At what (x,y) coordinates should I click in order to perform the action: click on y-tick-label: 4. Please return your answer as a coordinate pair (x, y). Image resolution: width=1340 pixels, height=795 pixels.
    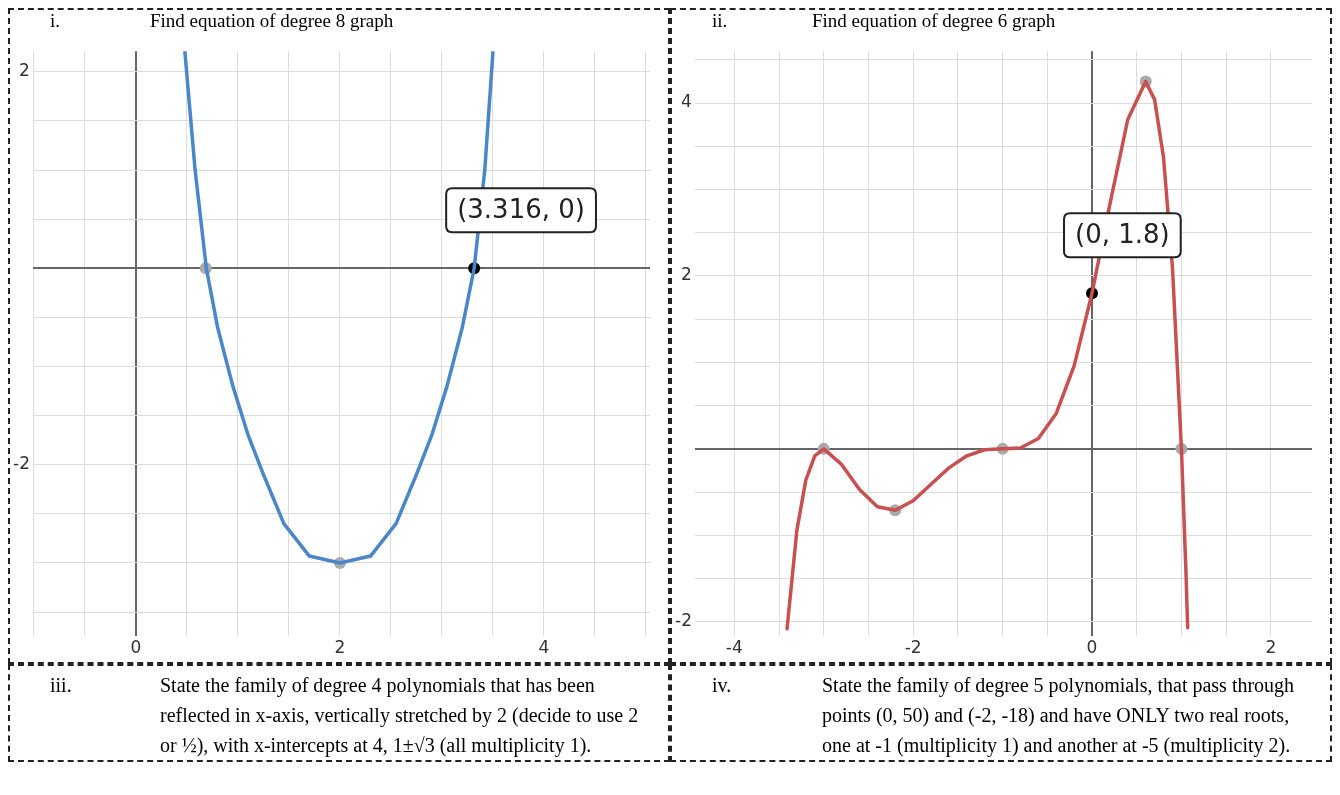
    Looking at the image, I should click on (686, 101).